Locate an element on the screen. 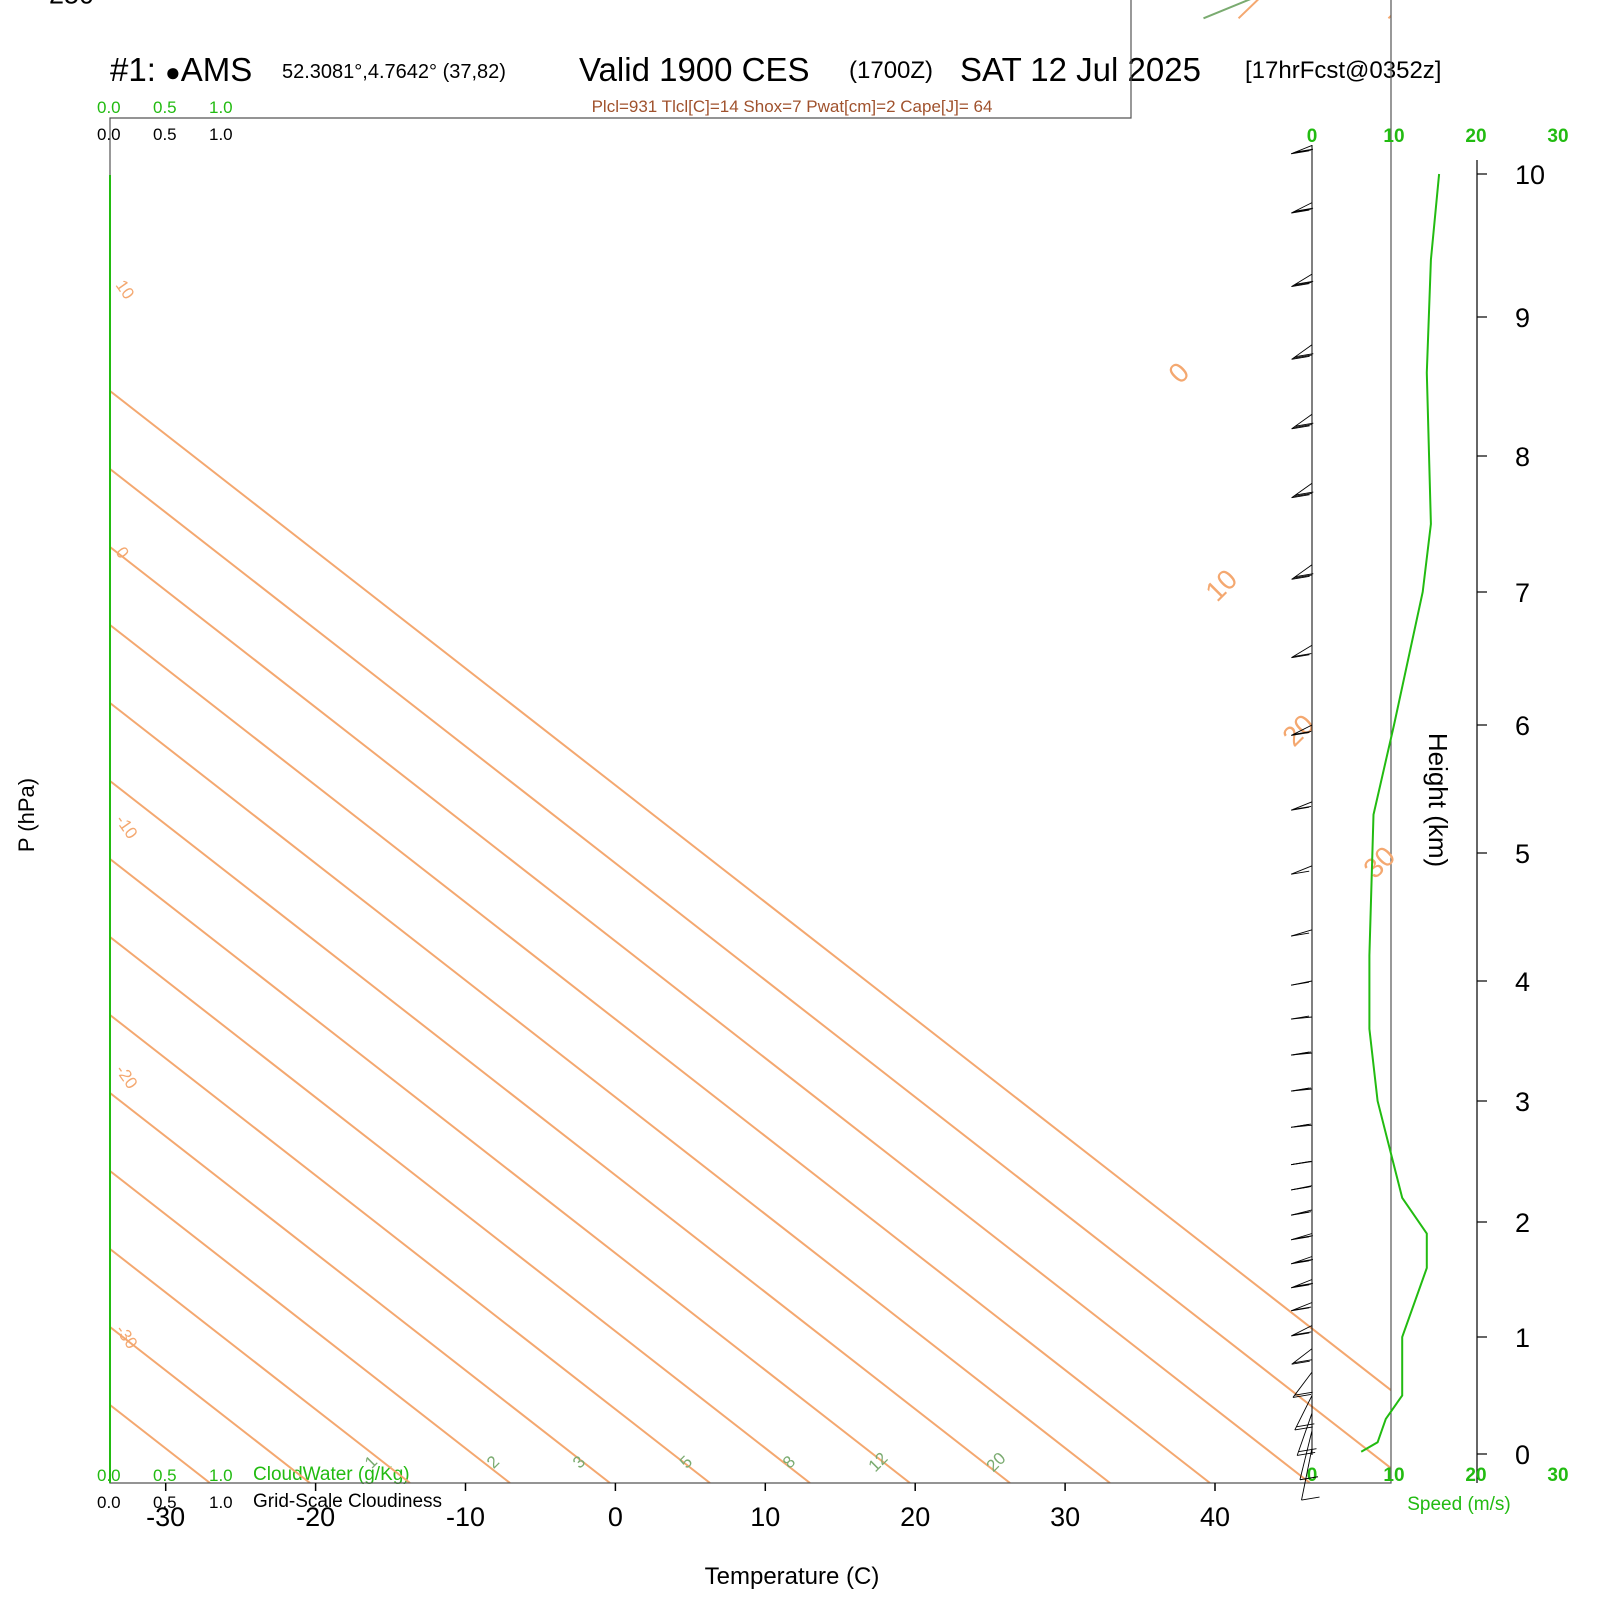 This screenshot has height=1600, width=1600. height-tick-label: 4 is located at coordinates (1522, 982).